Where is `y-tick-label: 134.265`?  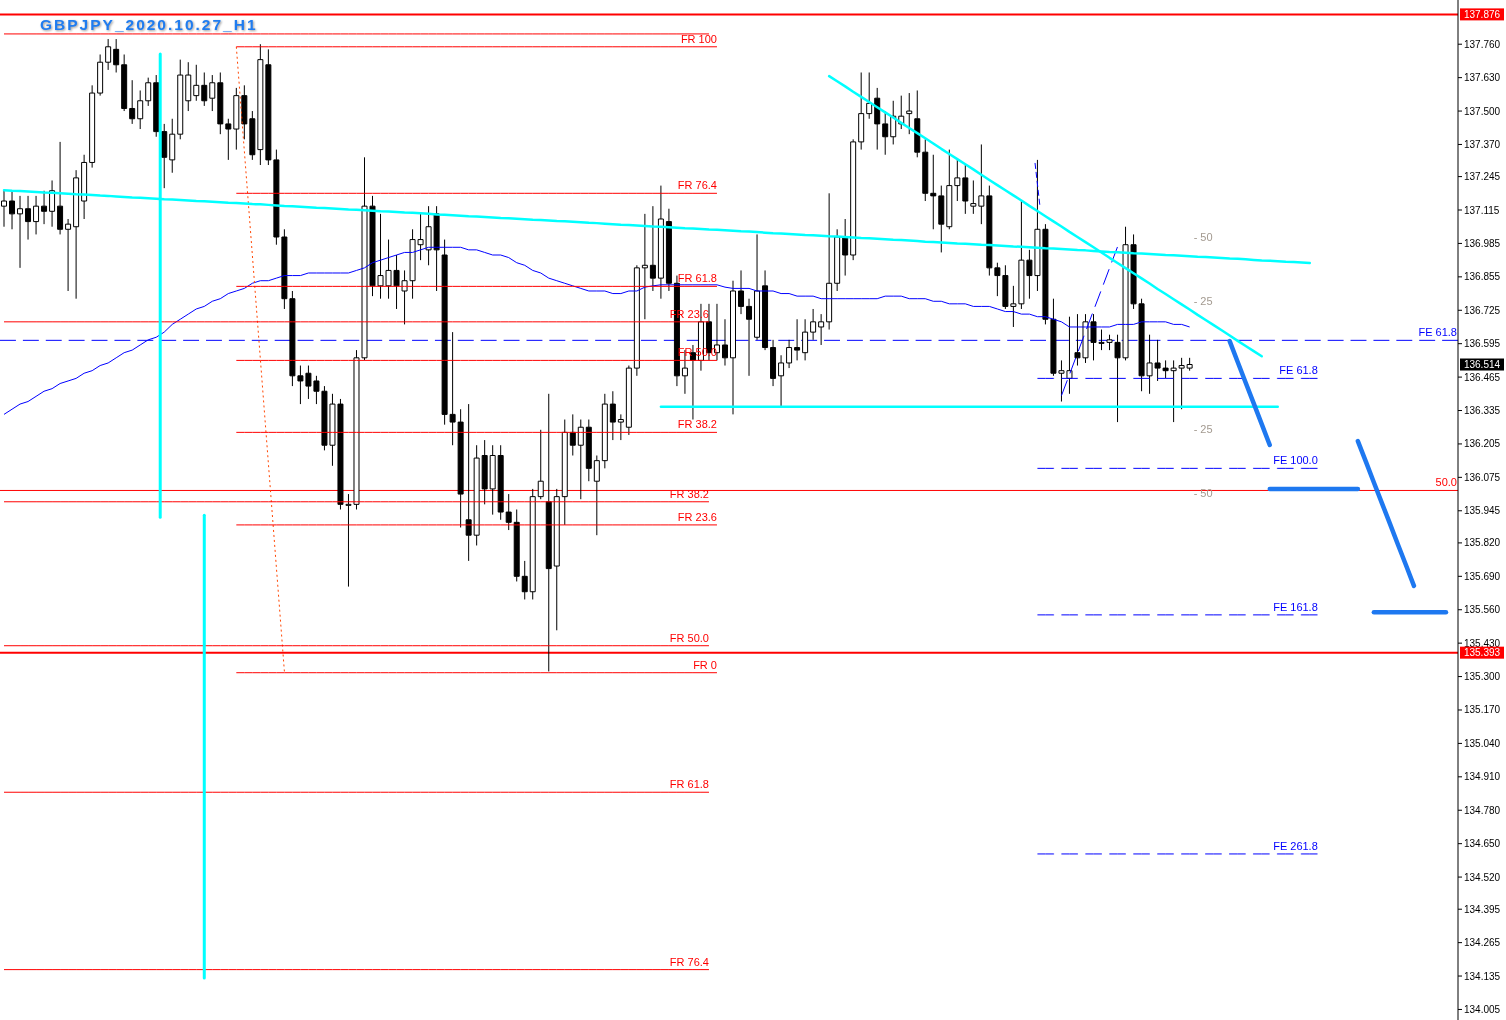
y-tick-label: 134.265 is located at coordinates (1482, 943).